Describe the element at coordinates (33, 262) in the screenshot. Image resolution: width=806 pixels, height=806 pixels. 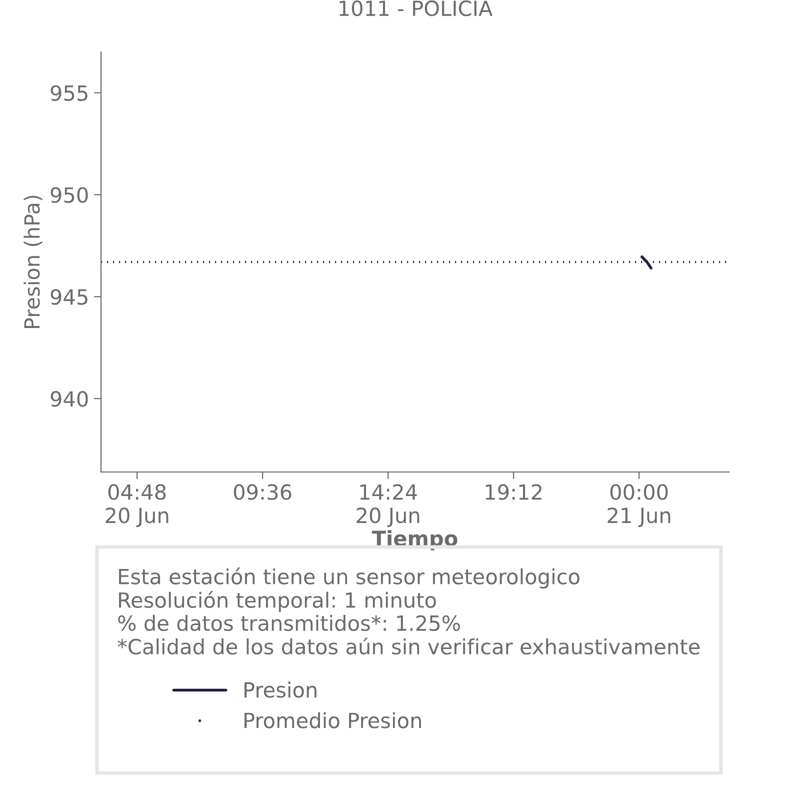
I see `y-axis-title: Presion (hPa)` at that location.